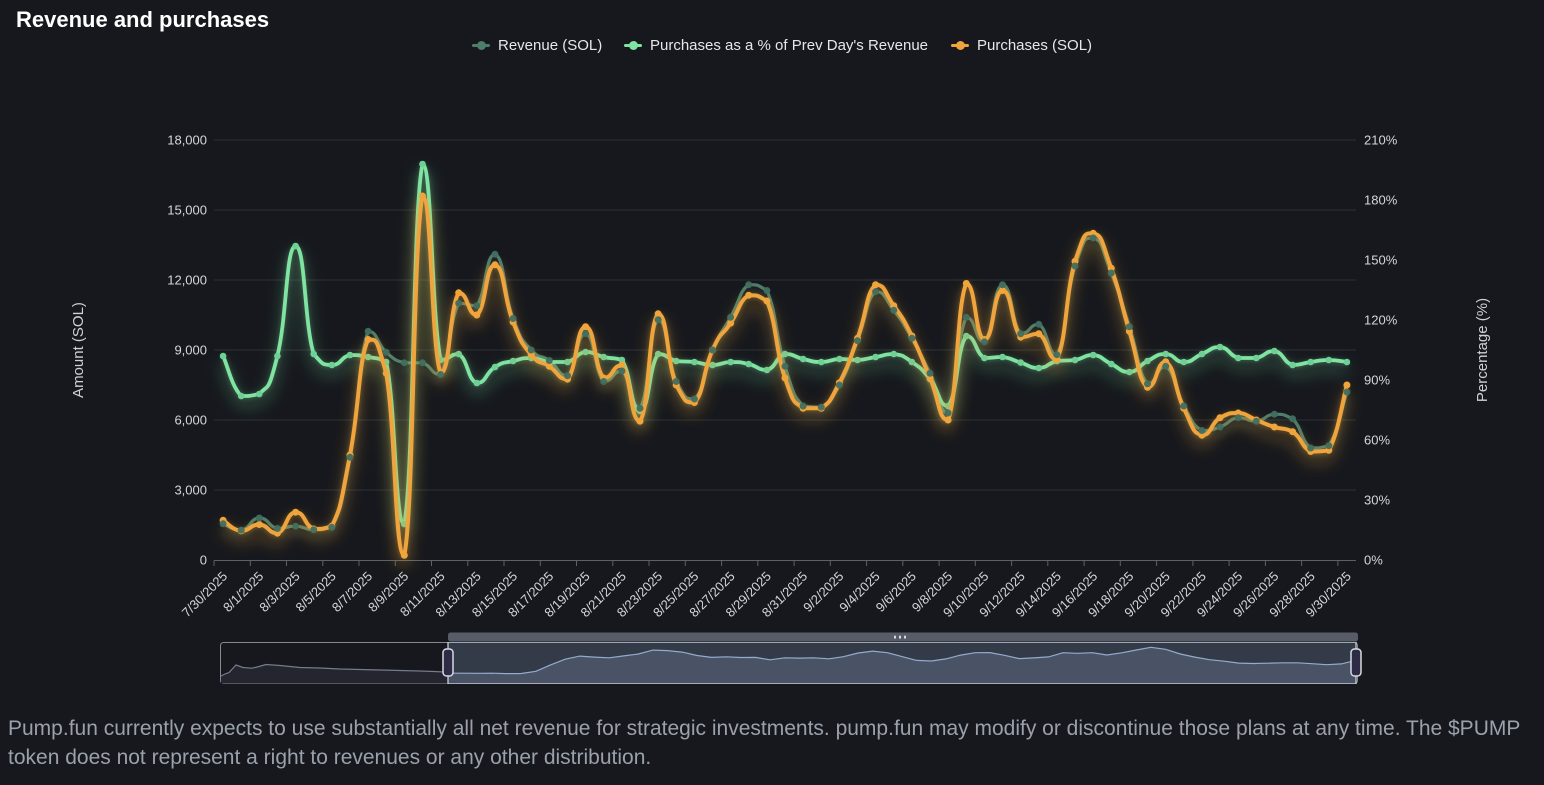 This screenshot has width=1544, height=785. I want to click on svg-text: 180%, so click(1381, 200).